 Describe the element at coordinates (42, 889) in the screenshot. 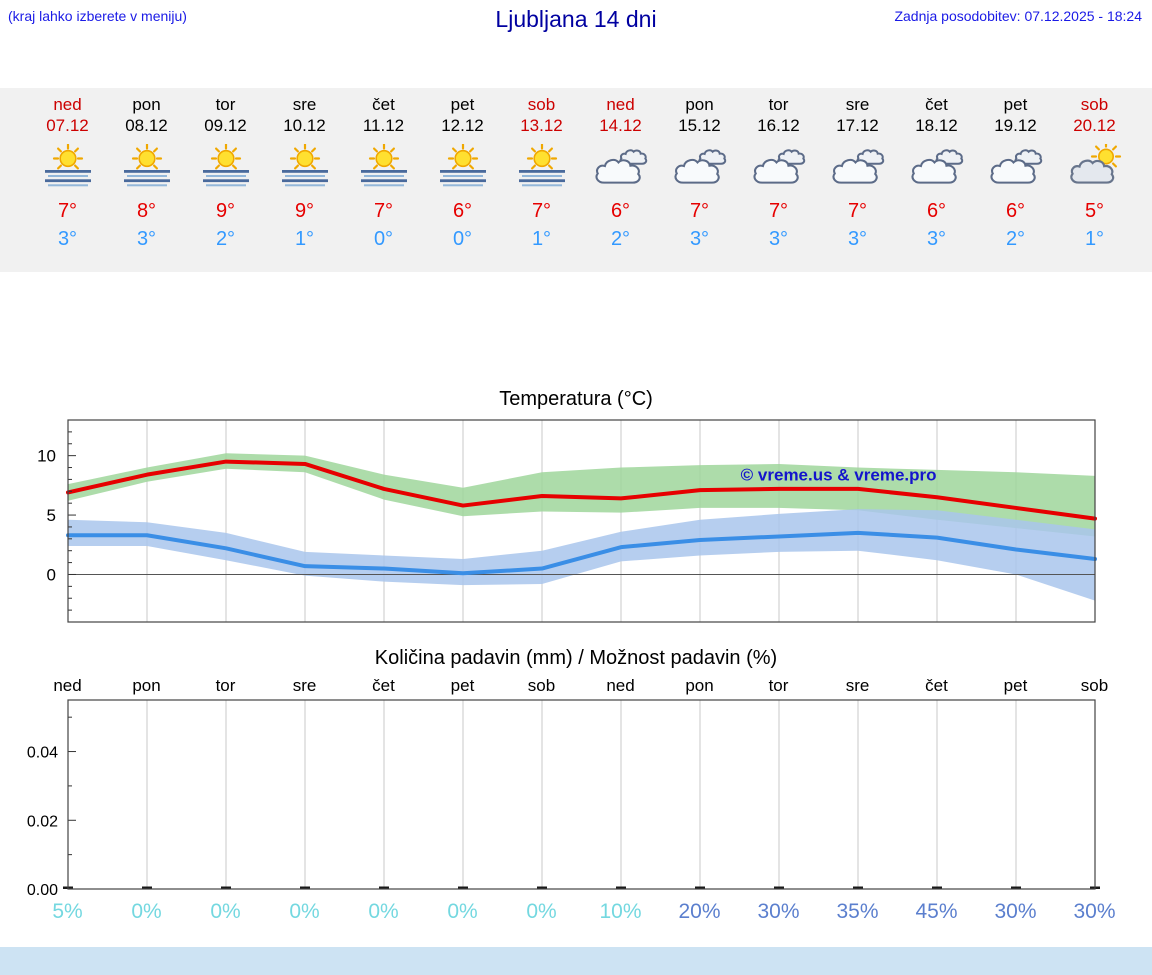

I see `y-axis-label: 0.00` at that location.